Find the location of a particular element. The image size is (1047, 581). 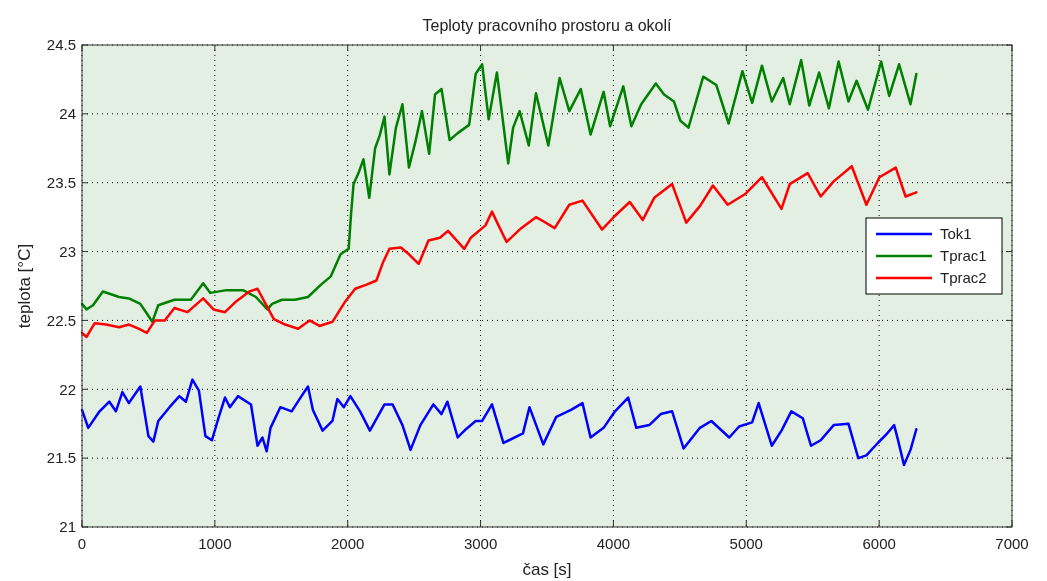

y-tick-label: 22.5 is located at coordinates (61, 320).